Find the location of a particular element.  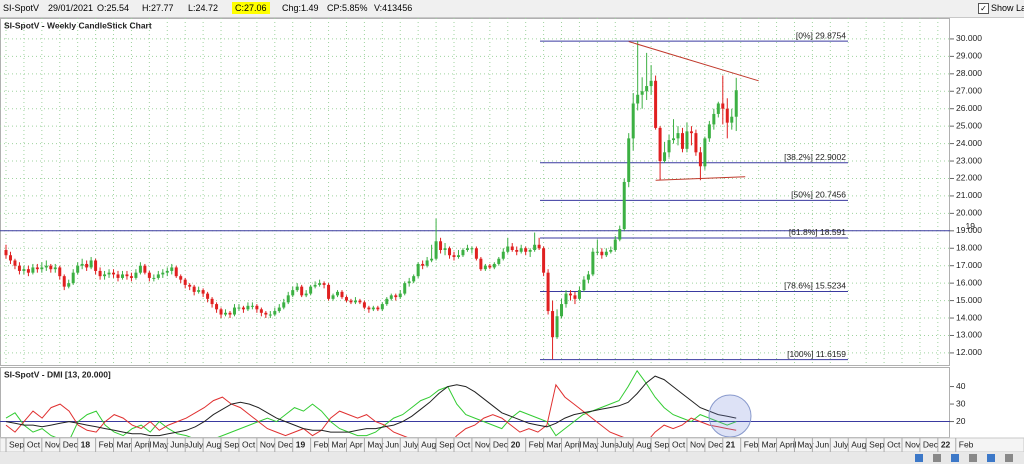

x-tick-label: Nov is located at coordinates (53, 444).